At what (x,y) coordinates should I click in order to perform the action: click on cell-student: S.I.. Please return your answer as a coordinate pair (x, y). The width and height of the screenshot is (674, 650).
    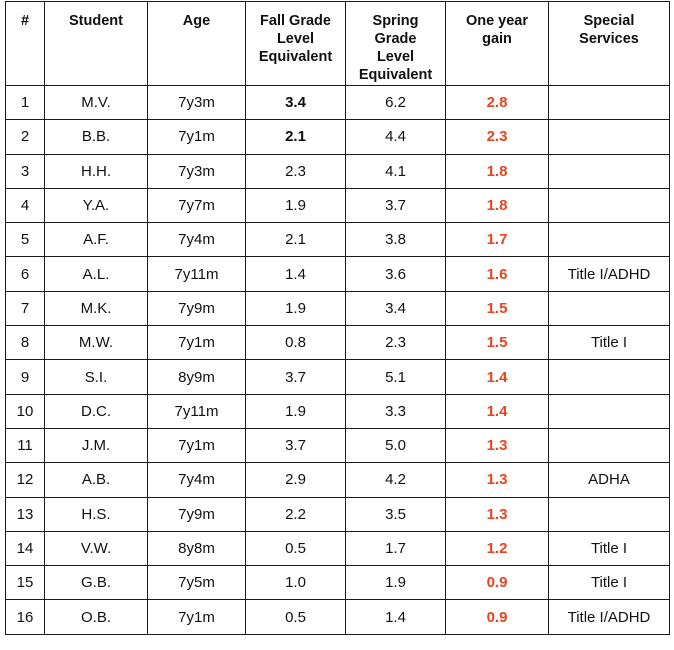
    Looking at the image, I should click on (96, 377).